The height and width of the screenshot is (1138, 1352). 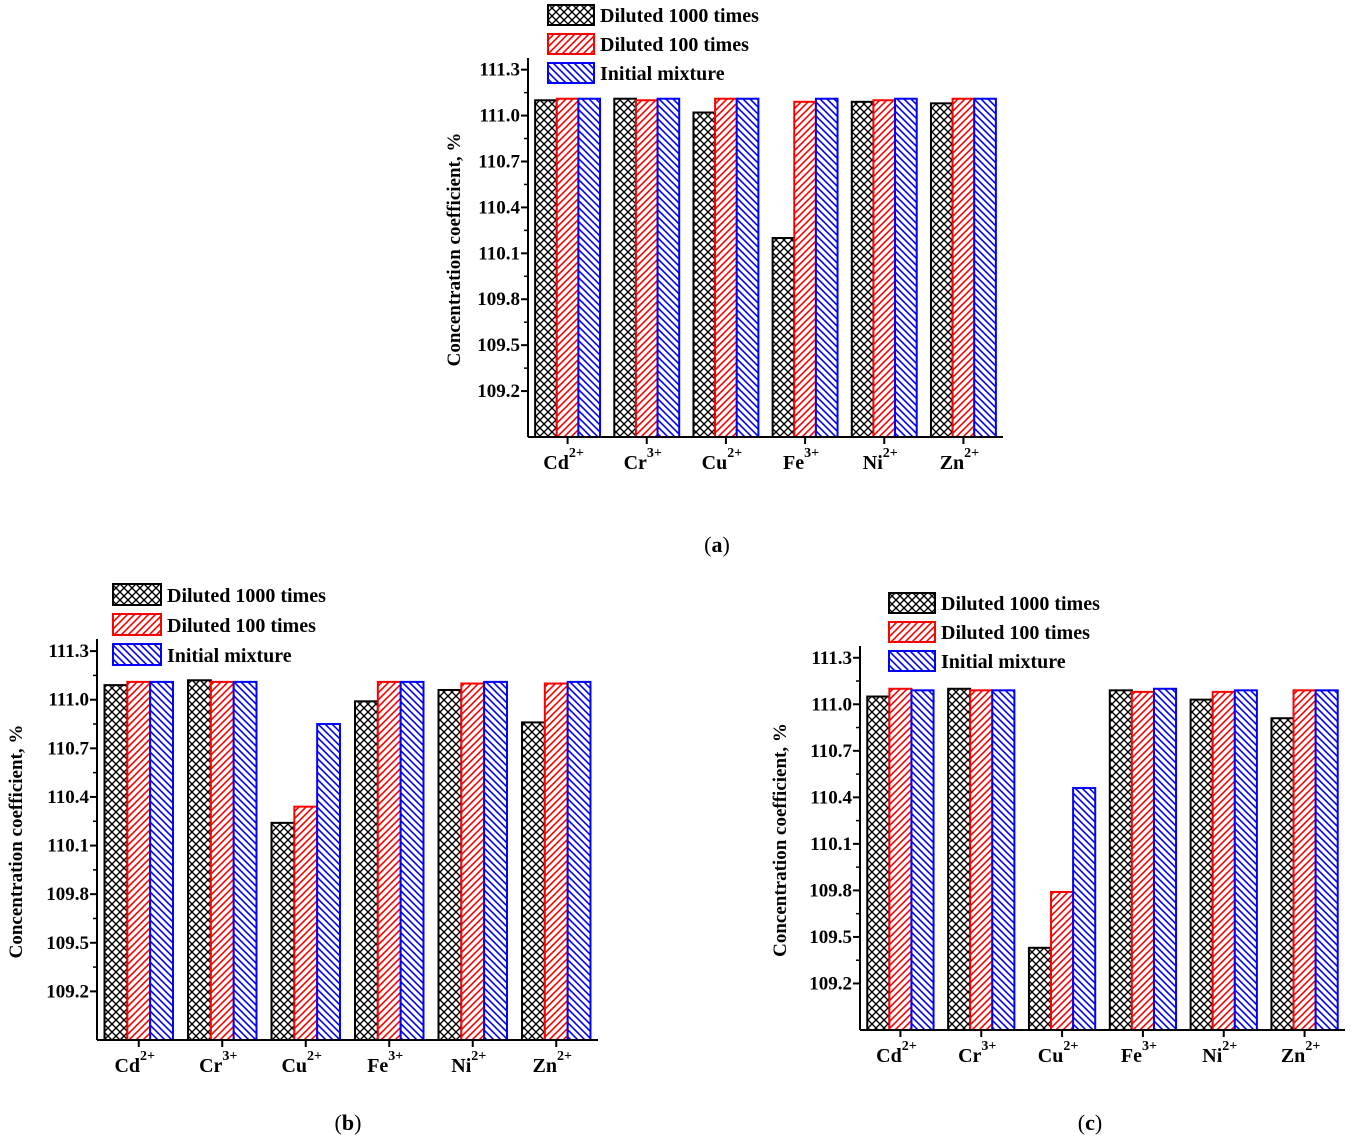 What do you see at coordinates (1003, 662) in the screenshot?
I see `legend-label-c-3: Initial mixture` at bounding box center [1003, 662].